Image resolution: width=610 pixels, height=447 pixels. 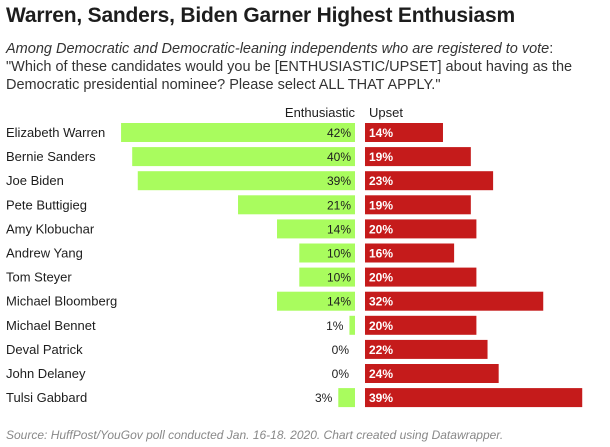 What do you see at coordinates (381, 254) in the screenshot?
I see `value-label-upset: 16%` at bounding box center [381, 254].